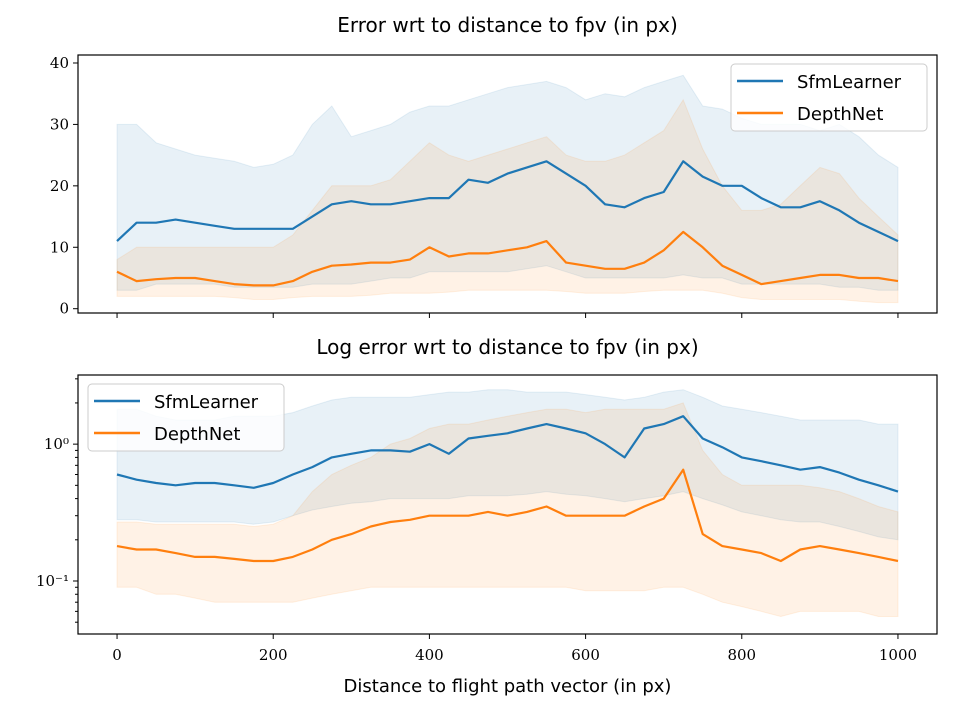  Describe the element at coordinates (59, 247) in the screenshot. I see `y-tick-label: 10` at that location.